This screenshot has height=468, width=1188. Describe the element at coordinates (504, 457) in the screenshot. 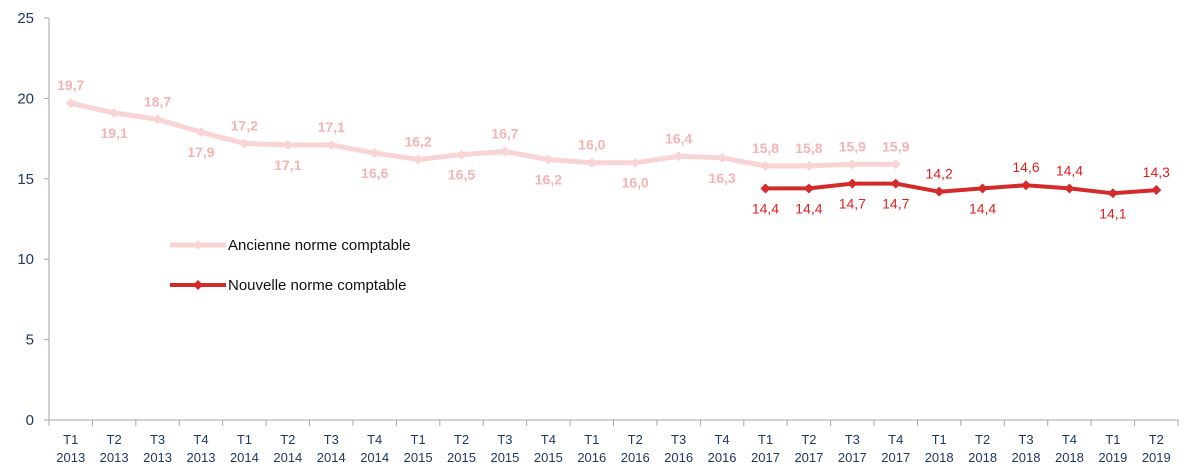

I see `x-tick-label-year: 2015` at that location.